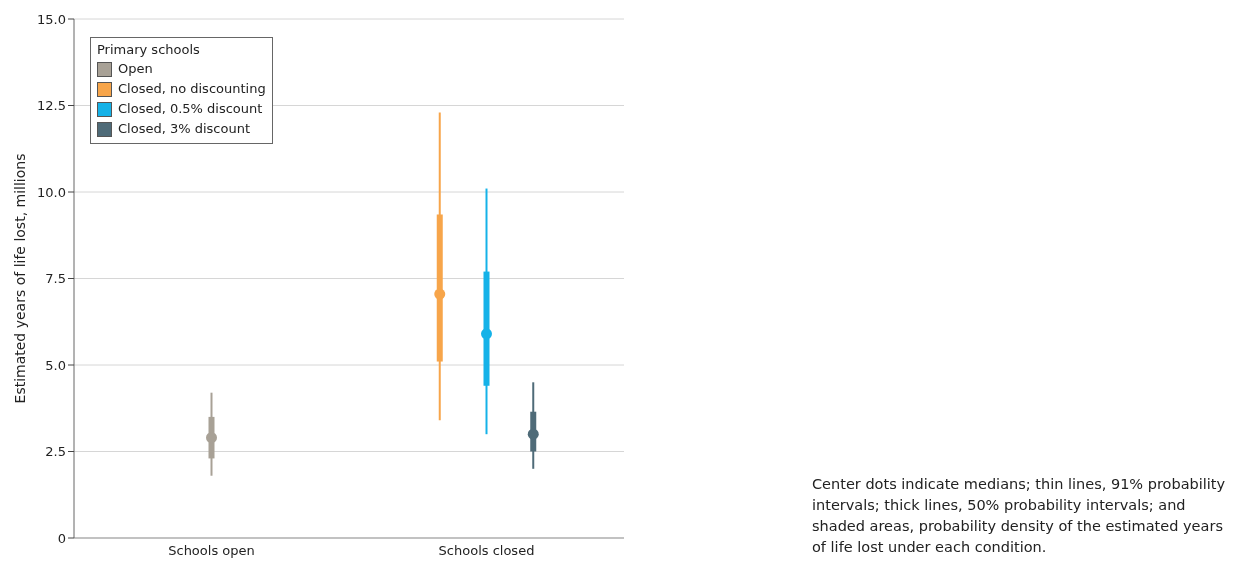 The width and height of the screenshot is (1234, 574). Describe the element at coordinates (1019, 516) in the screenshot. I see `text: Center dots indicate medians; thin lines, 91% probability intervals; thick lines, 50% probability intervals; and shaded areas, probability density of the estimated years of life lost under each condition.` at that location.